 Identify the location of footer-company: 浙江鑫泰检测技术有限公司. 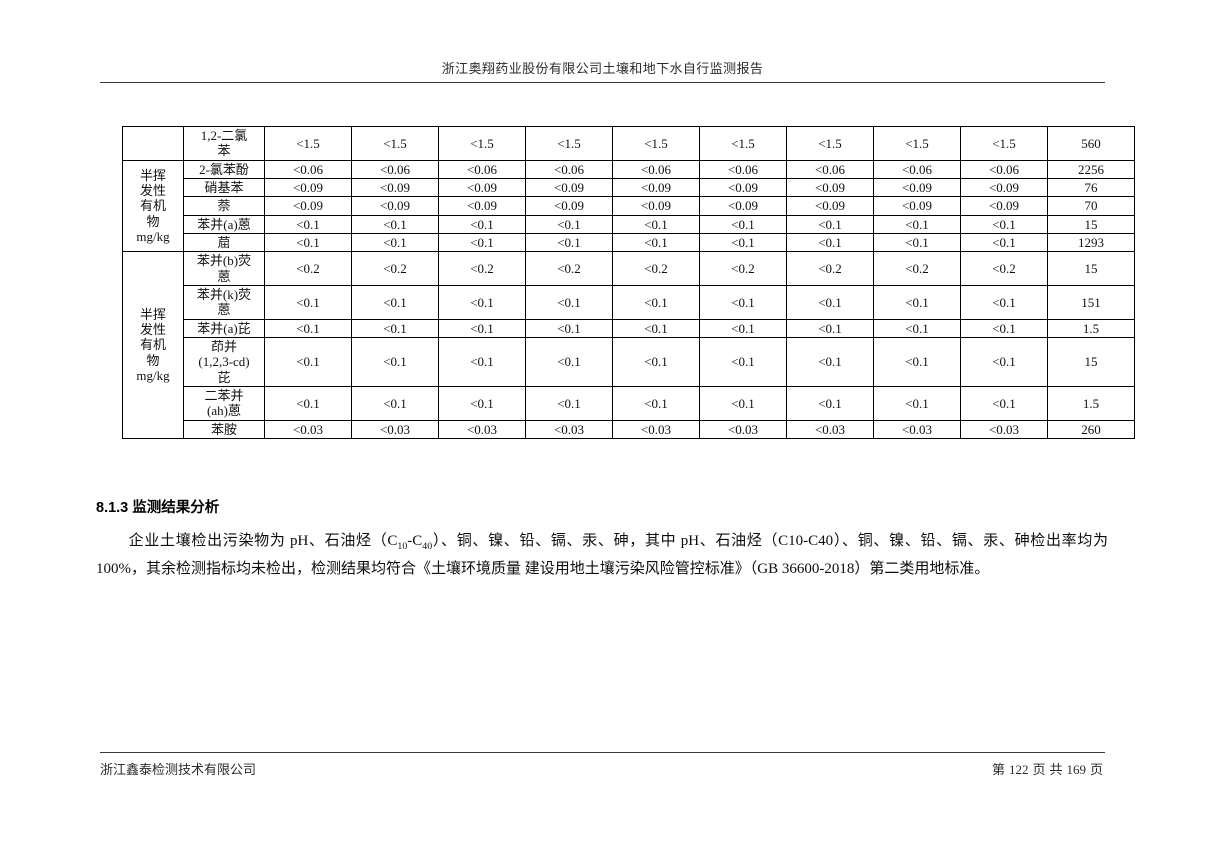
(178, 769).